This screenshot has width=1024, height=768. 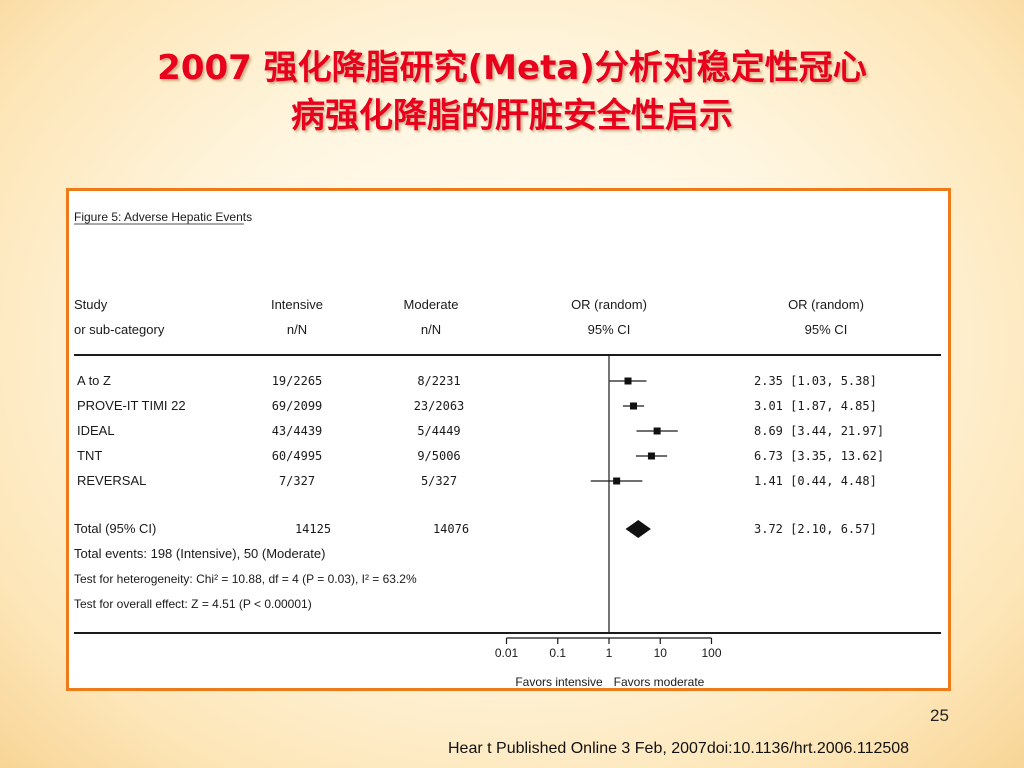 I want to click on study-name: TNT, so click(x=89, y=455).